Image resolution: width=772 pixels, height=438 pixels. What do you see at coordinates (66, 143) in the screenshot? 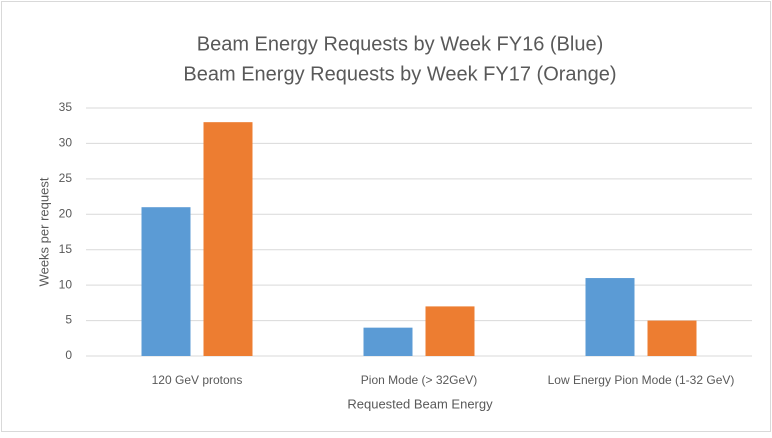
I see `y-tick-label: 30` at bounding box center [66, 143].